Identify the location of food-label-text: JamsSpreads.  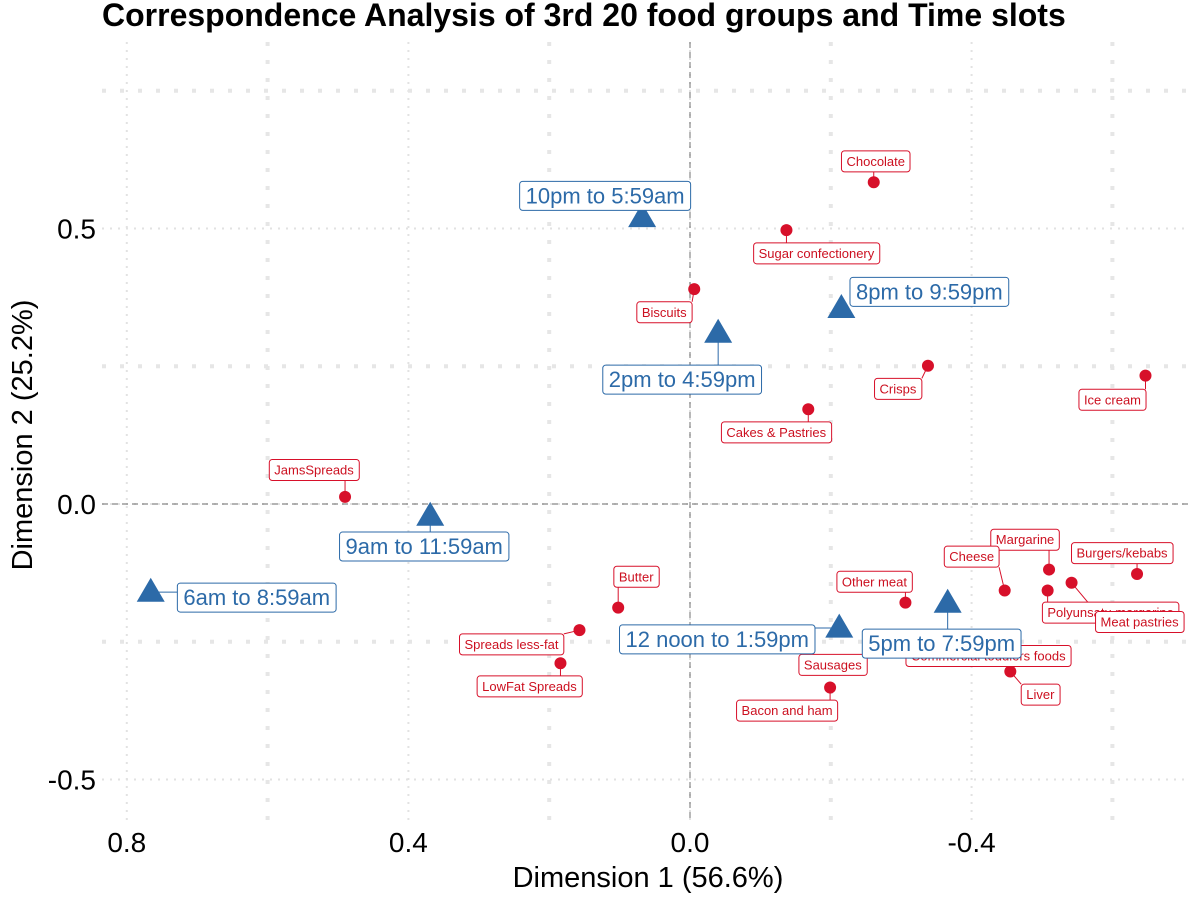
(314, 470).